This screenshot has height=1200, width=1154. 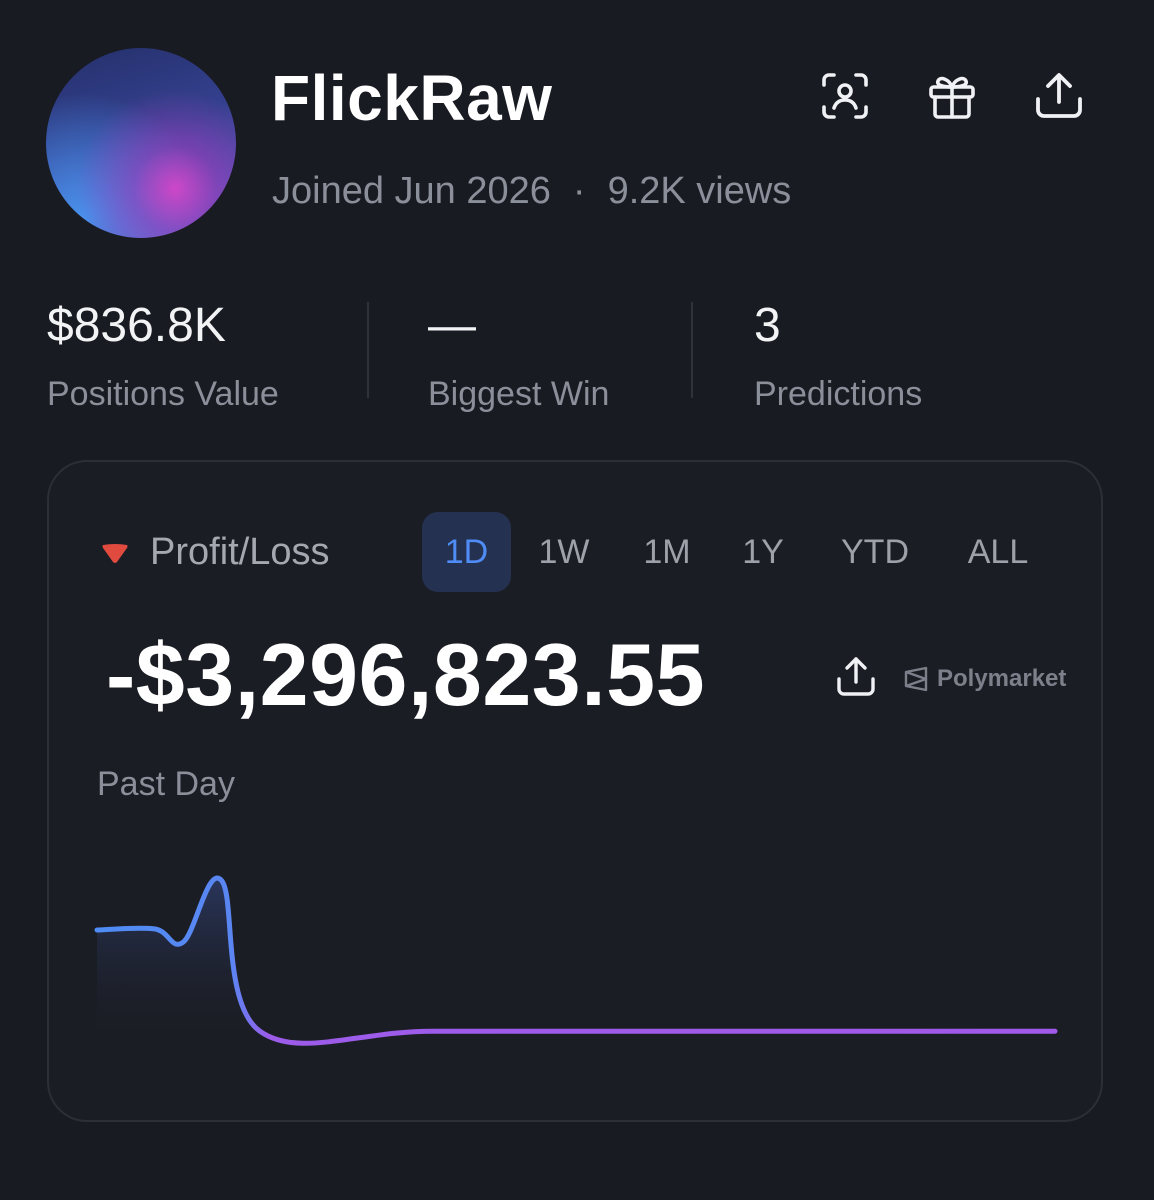 What do you see at coordinates (699, 191) in the screenshot?
I see `view-count: 9.2K views` at bounding box center [699, 191].